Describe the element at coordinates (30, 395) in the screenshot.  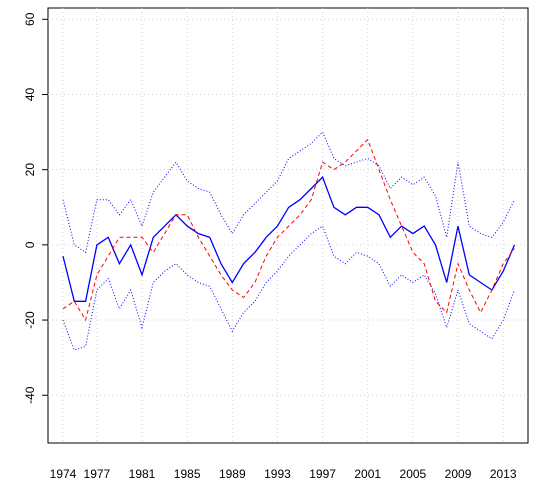
I see `y-tick-label: -40` at that location.